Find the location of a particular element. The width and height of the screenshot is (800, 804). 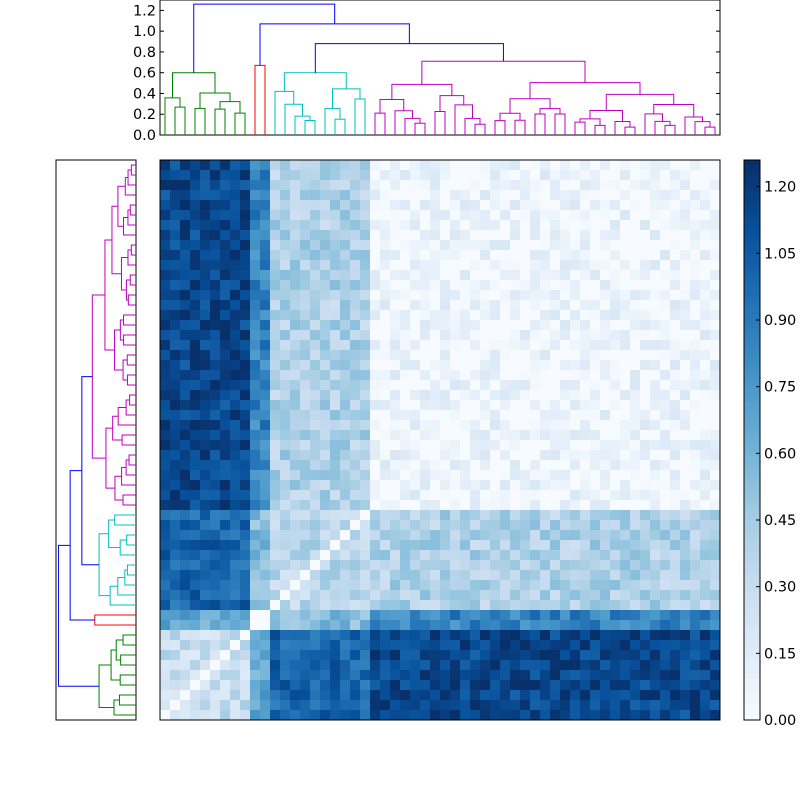

colorbar-tick-label: 1.20 is located at coordinates (780, 188).